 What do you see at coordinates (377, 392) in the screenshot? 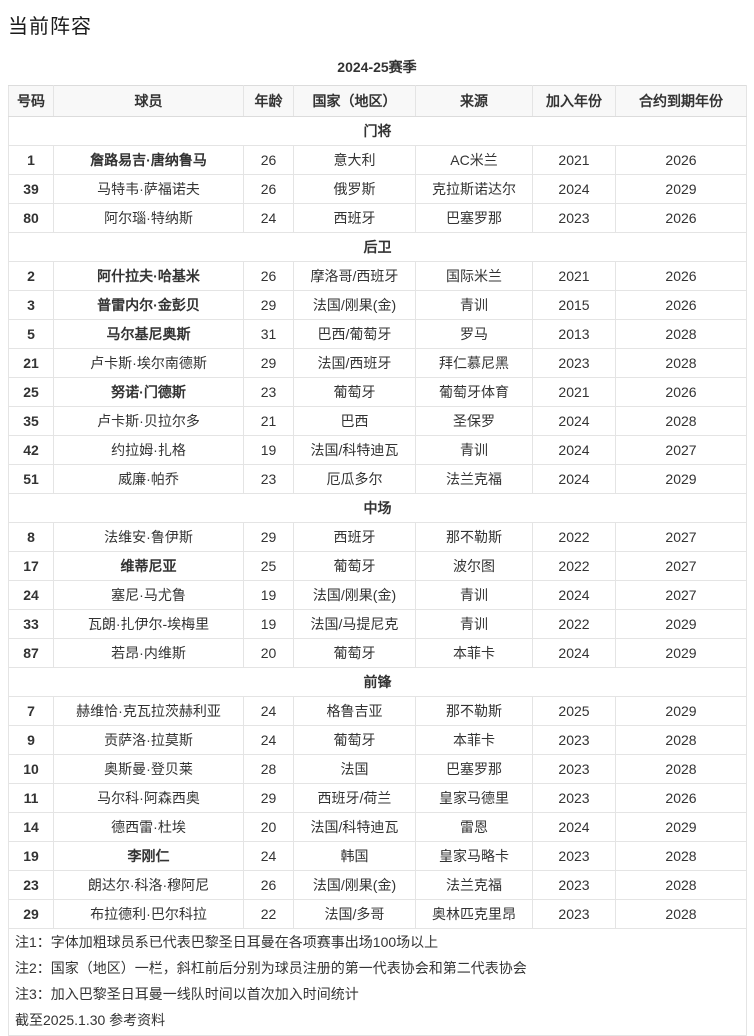
I see `player-row: 25 努诺·门德斯 23 葡萄牙 葡萄牙体育 2021 2026` at bounding box center [377, 392].